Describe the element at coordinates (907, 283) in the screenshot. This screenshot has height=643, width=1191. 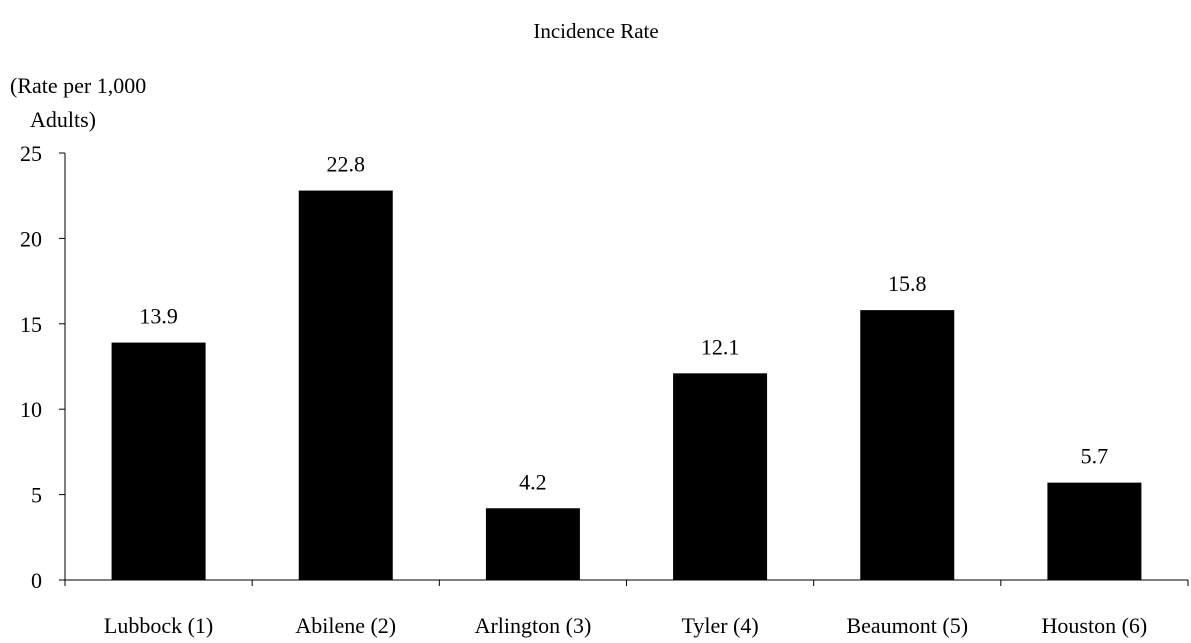
I see `bar-value-label: 15.8` at that location.